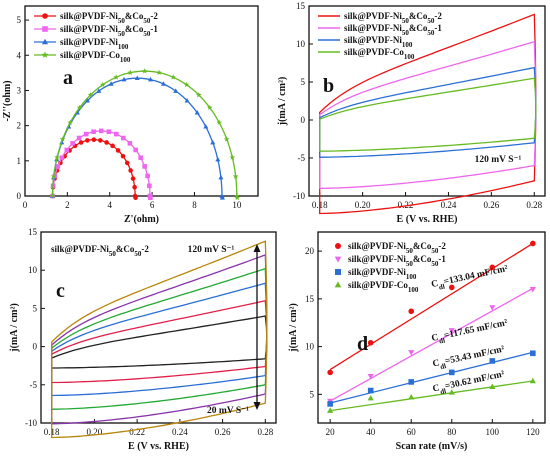  Describe the element at coordinates (14, 328) in the screenshot. I see `y-axis-label: j(mA / cm²)` at that location.